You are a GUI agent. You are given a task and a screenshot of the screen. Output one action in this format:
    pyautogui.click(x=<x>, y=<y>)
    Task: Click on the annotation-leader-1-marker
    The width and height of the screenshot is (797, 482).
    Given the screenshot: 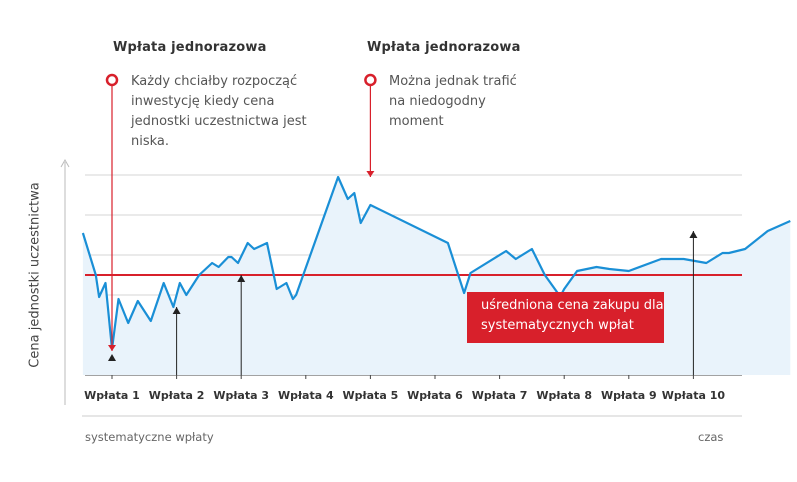 What is the action you would take?
    pyautogui.click(x=112, y=80)
    